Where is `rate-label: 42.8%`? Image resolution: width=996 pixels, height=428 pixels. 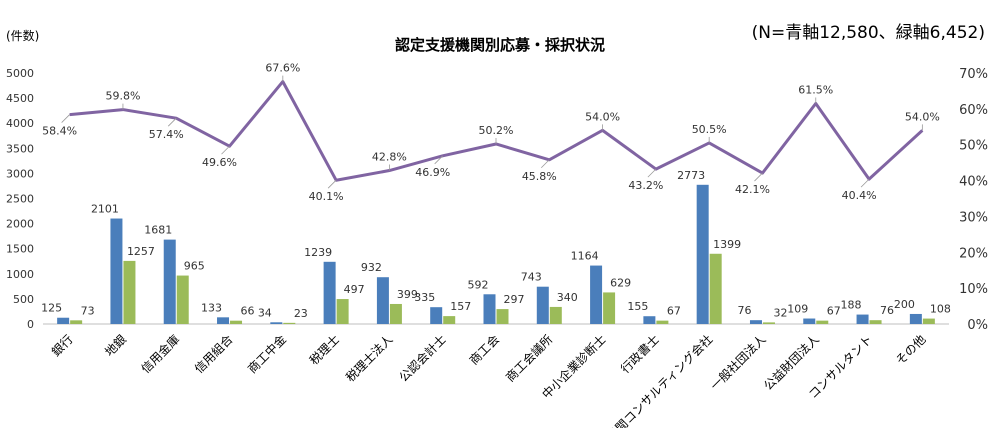 rate-label: 42.8% is located at coordinates (389, 157).